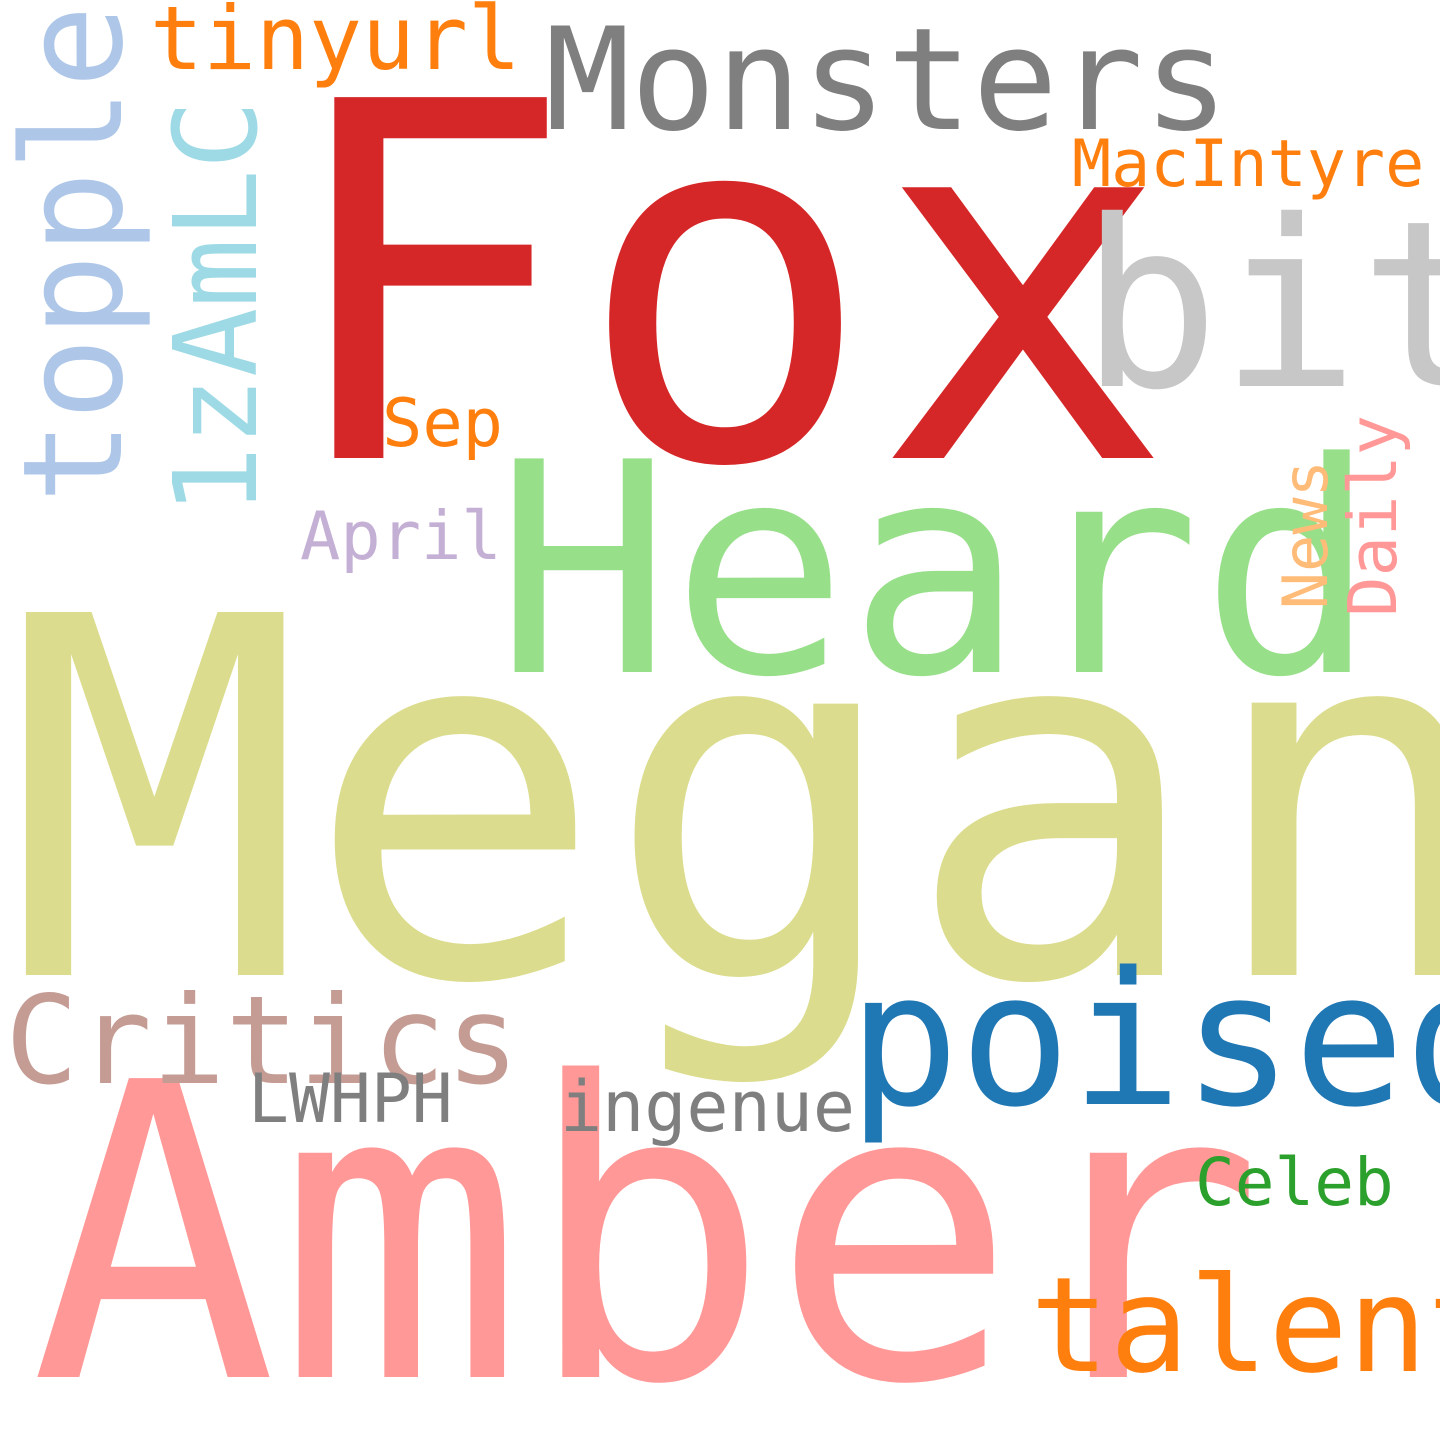 The image size is (1440, 1440). I want to click on word-lwhph: LWHPH, so click(350, 1099).